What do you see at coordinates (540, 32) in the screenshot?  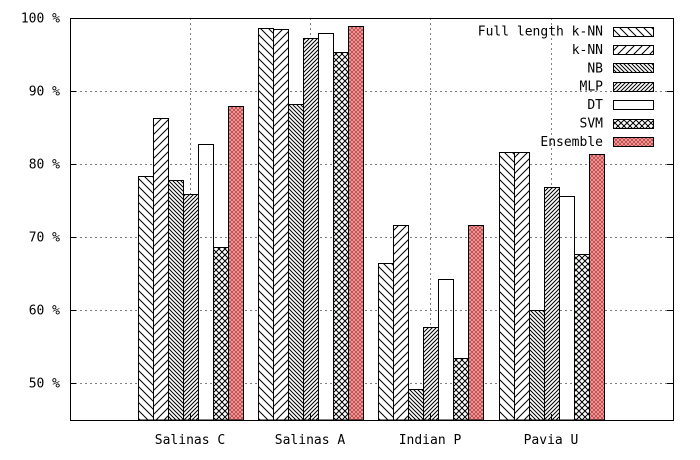 I see `legend-label: Full length k-NN` at bounding box center [540, 32].